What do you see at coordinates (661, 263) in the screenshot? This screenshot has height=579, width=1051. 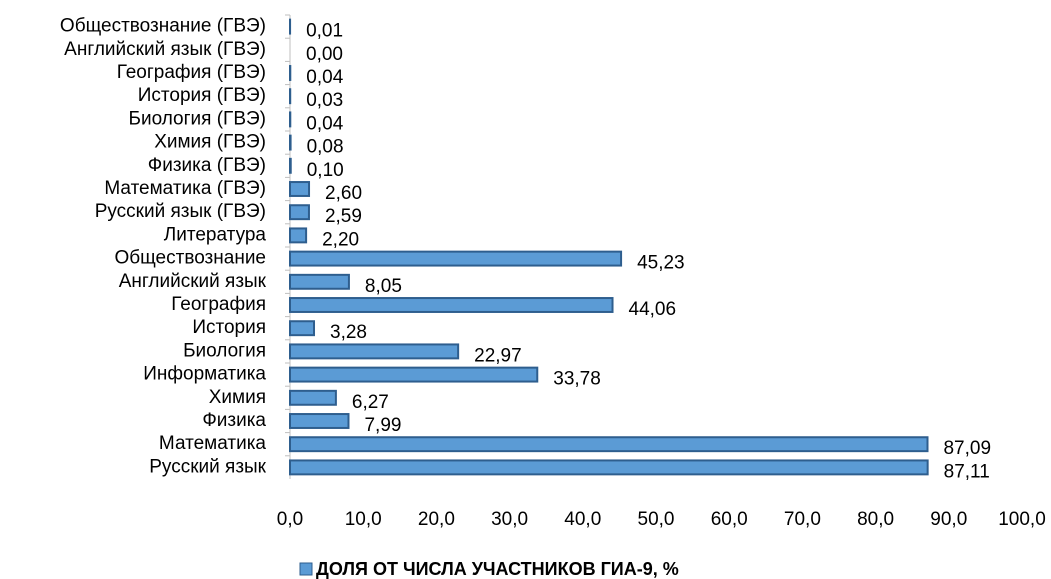 I see `value-label: 45,23` at bounding box center [661, 263].